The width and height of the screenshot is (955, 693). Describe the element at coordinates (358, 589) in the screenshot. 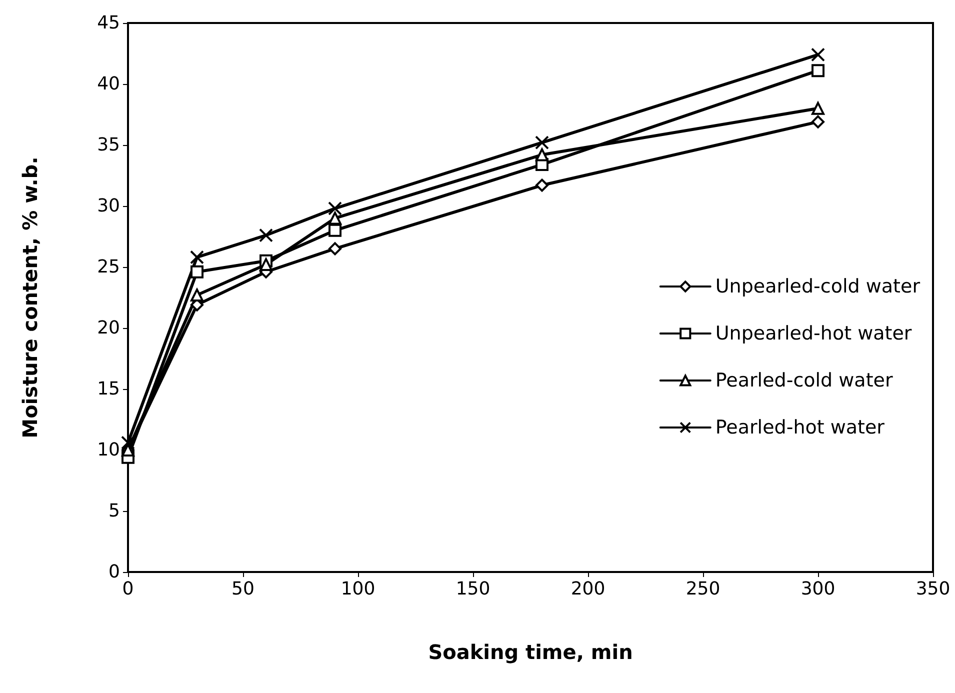

I see `x-tick-label: 100` at that location.